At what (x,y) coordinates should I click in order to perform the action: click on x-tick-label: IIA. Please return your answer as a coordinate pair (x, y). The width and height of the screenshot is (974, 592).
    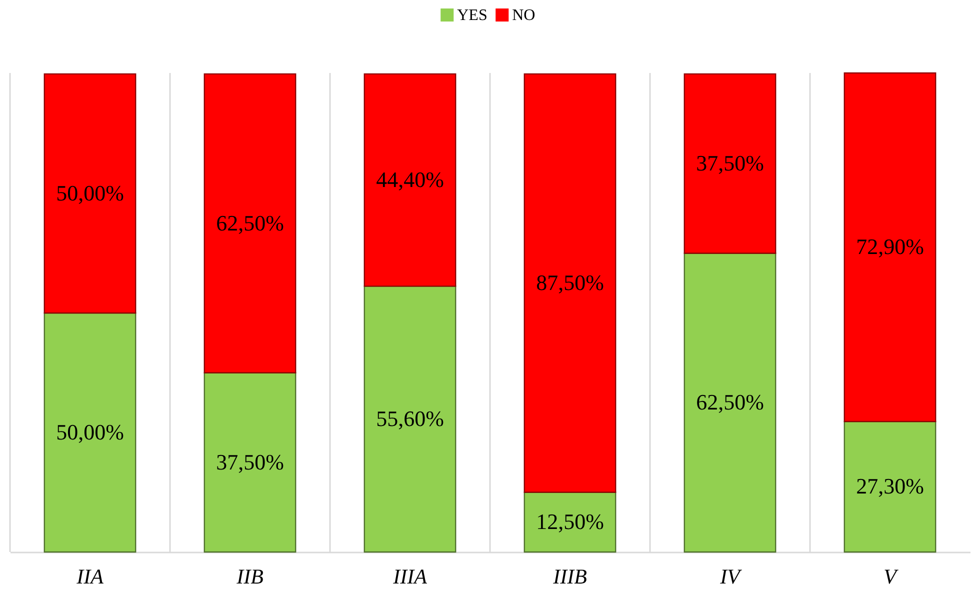
    Looking at the image, I should click on (90, 576).